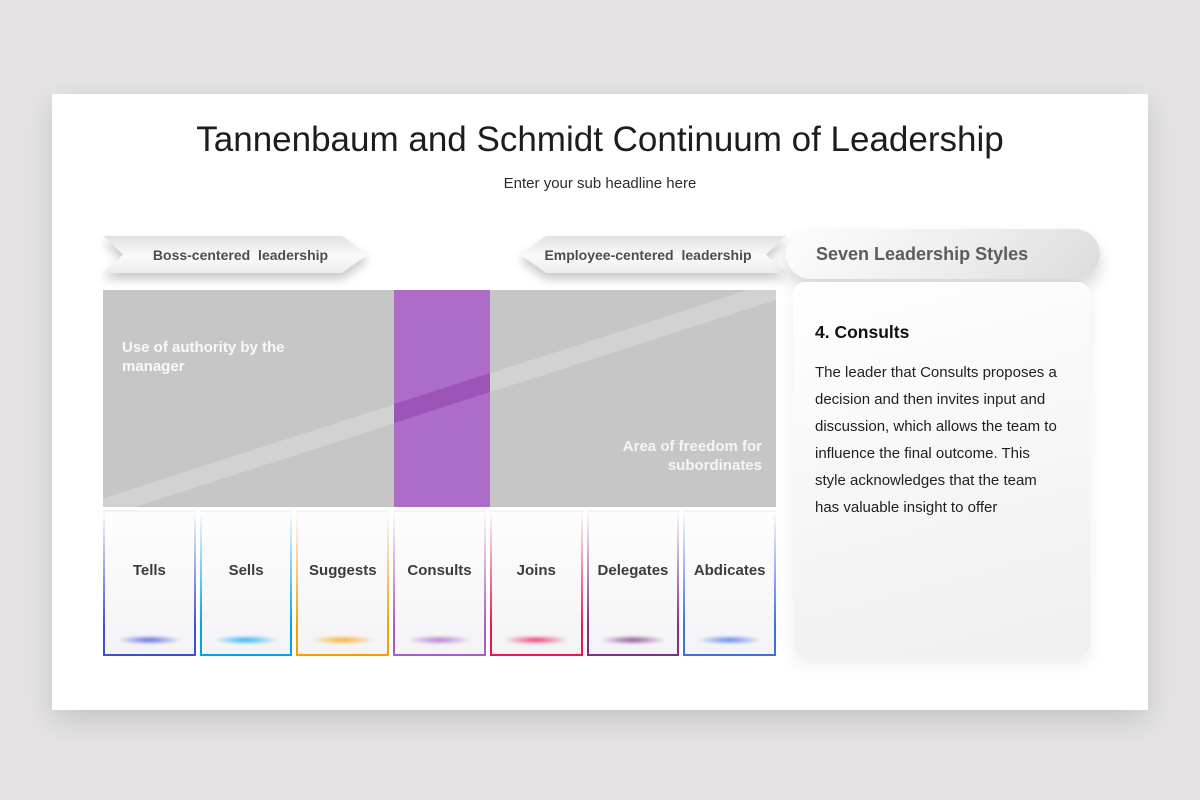  I want to click on style-card-sells: Sells, so click(246, 583).